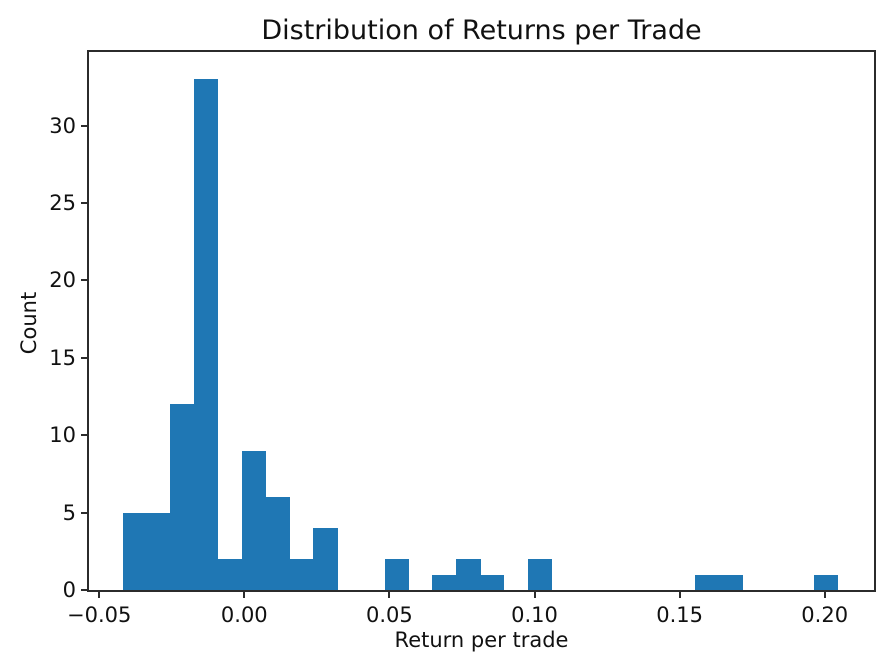 The height and width of the screenshot is (672, 896). I want to click on y-tick-label: 0, so click(69, 590).